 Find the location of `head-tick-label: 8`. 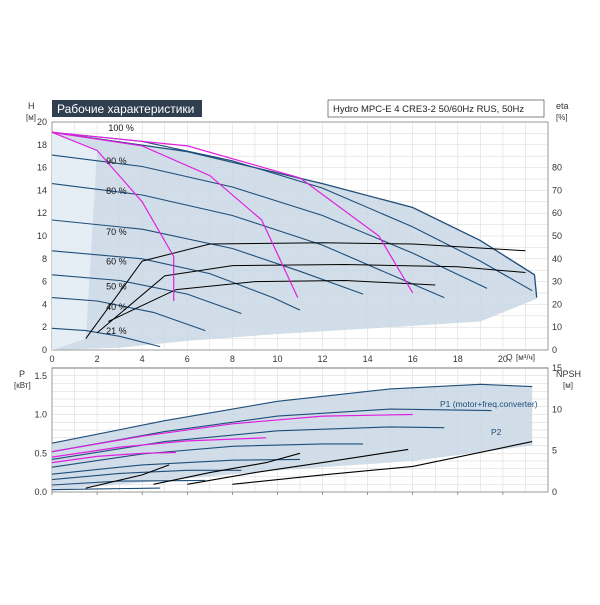

head-tick-label: 8 is located at coordinates (44, 259).